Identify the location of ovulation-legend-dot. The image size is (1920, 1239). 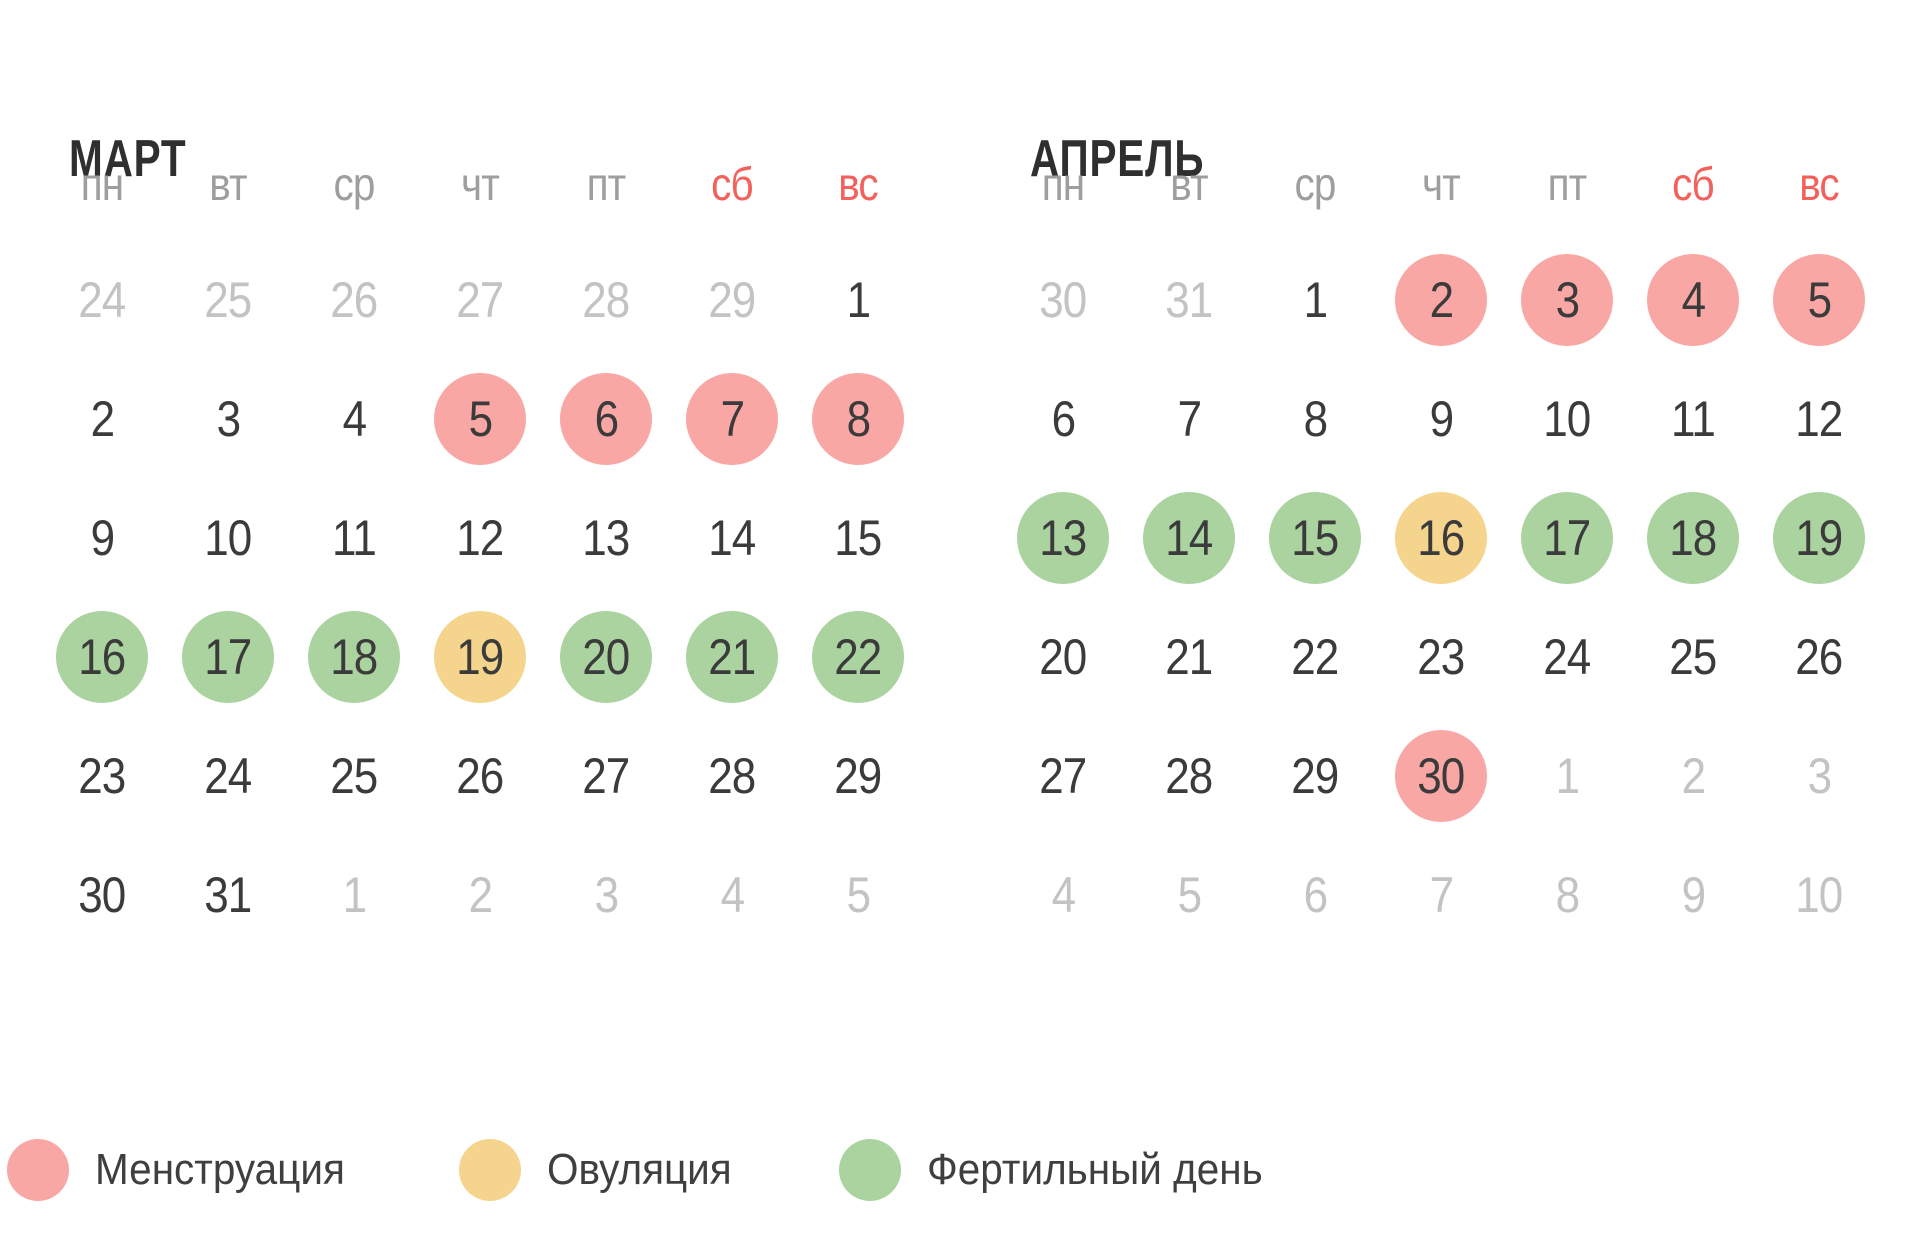
(490, 1170).